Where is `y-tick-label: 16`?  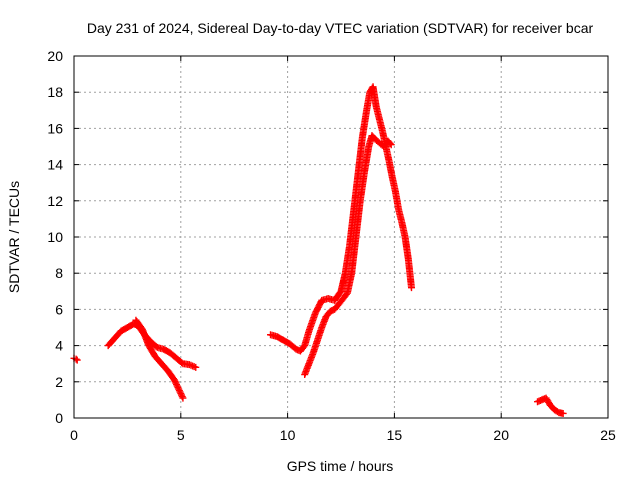 y-tick-label: 16 is located at coordinates (55, 128).